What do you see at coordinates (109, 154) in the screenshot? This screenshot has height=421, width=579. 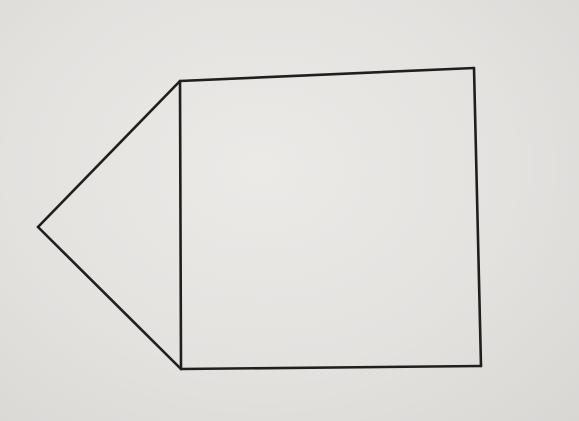 I see `triangle-upper-edge` at bounding box center [109, 154].